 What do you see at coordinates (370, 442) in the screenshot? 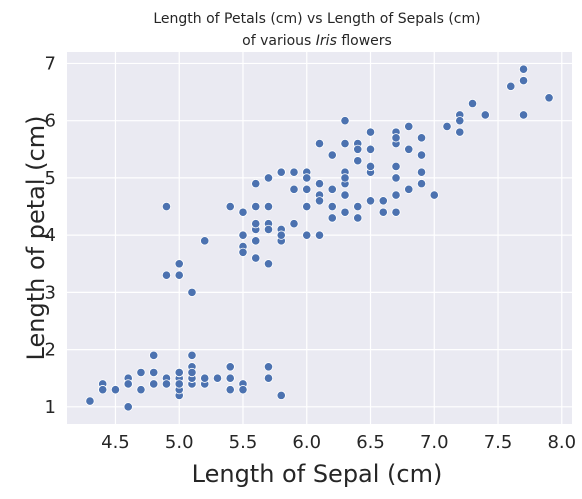
I see `x-tick-label: 6.5` at bounding box center [370, 442].